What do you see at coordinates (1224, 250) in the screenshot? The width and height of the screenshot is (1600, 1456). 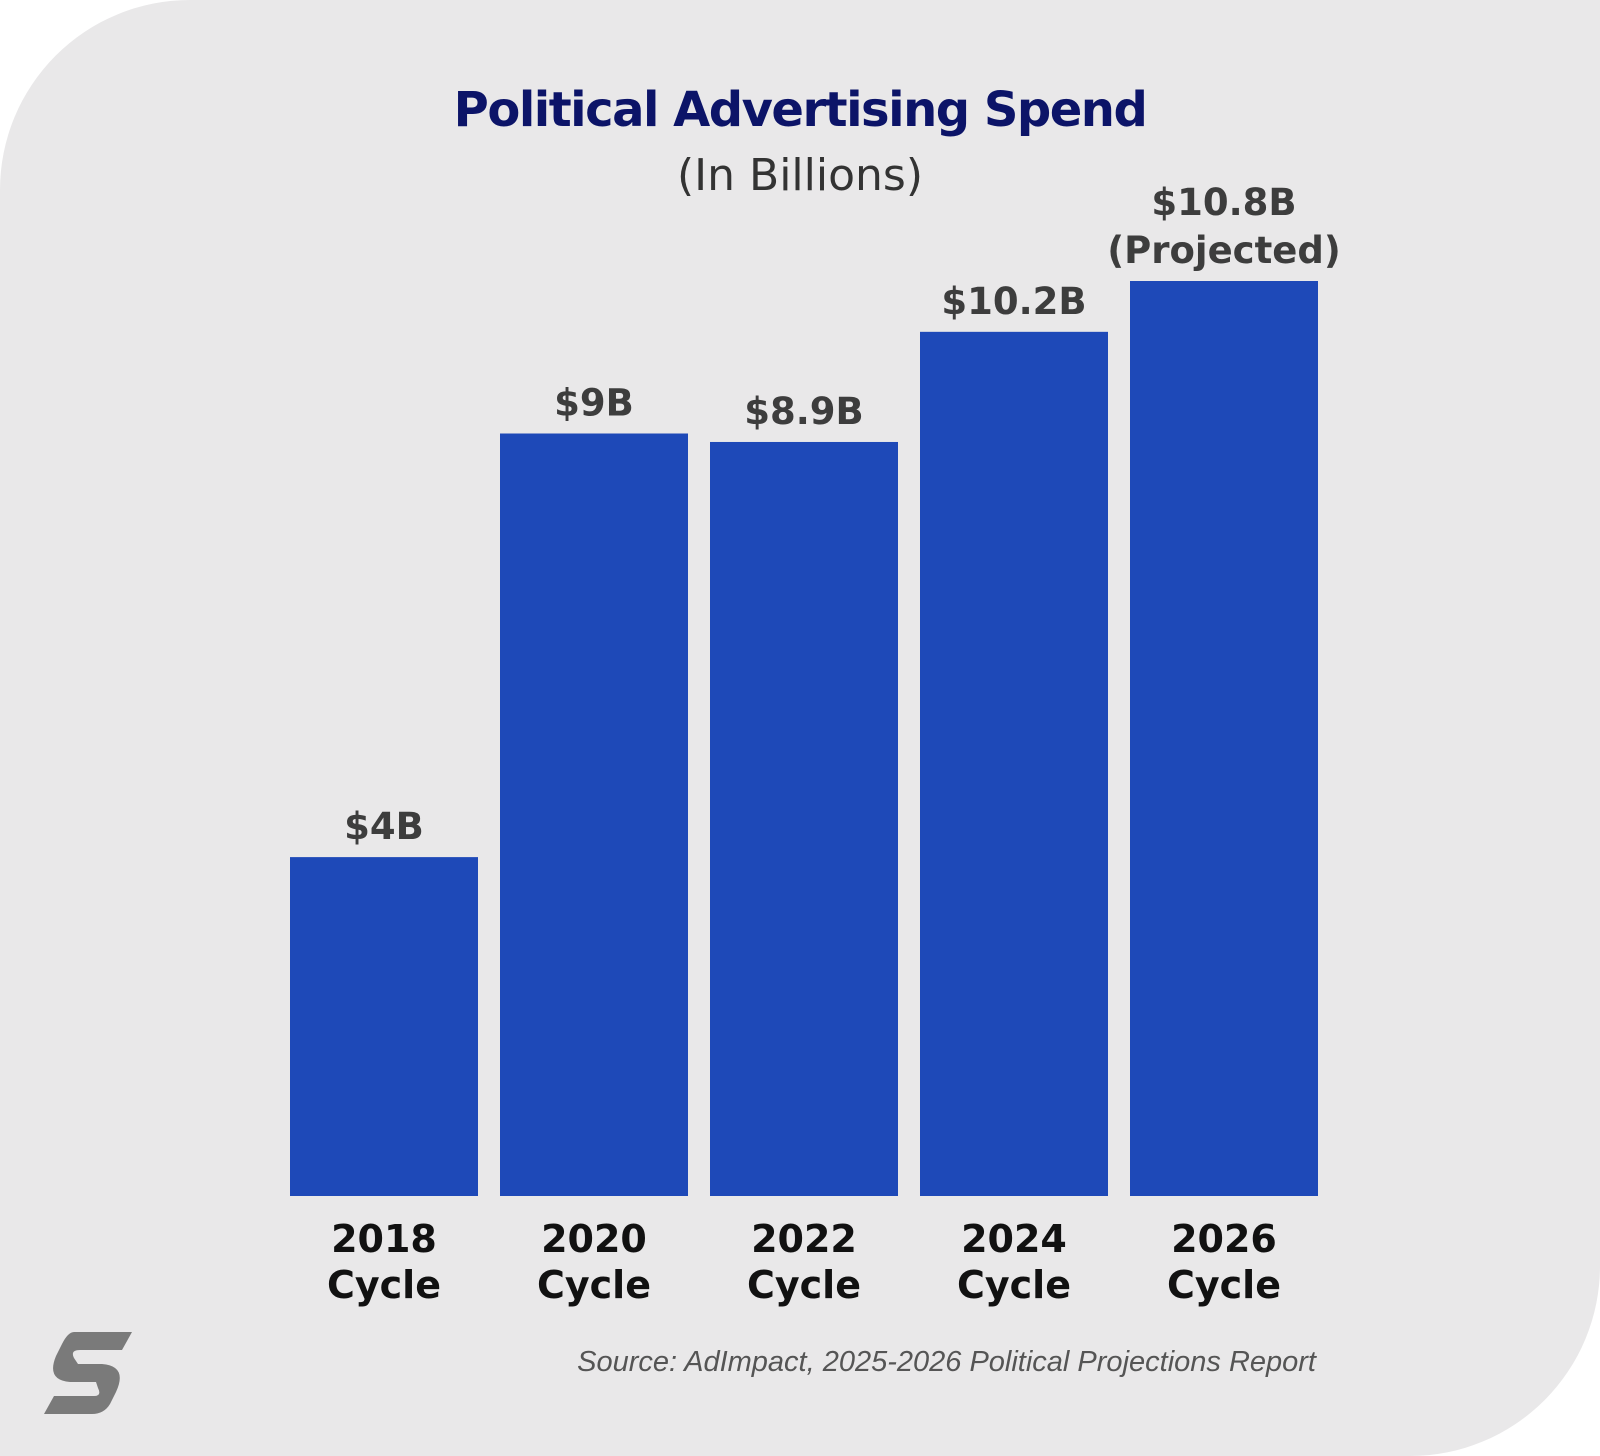 I see `value-label-2026-1: (Projected)` at bounding box center [1224, 250].